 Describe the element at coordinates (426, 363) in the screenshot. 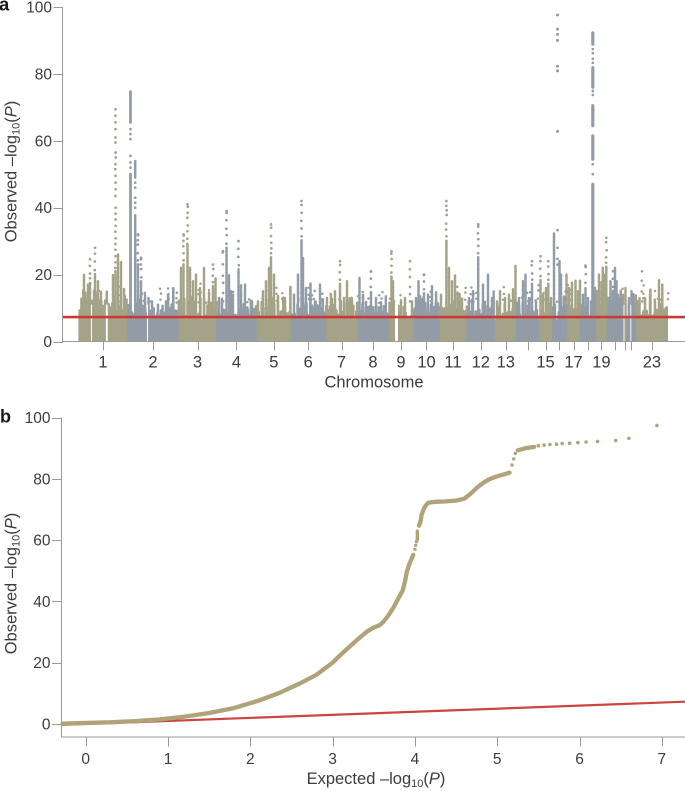

I see `svg-text: 10` at that location.